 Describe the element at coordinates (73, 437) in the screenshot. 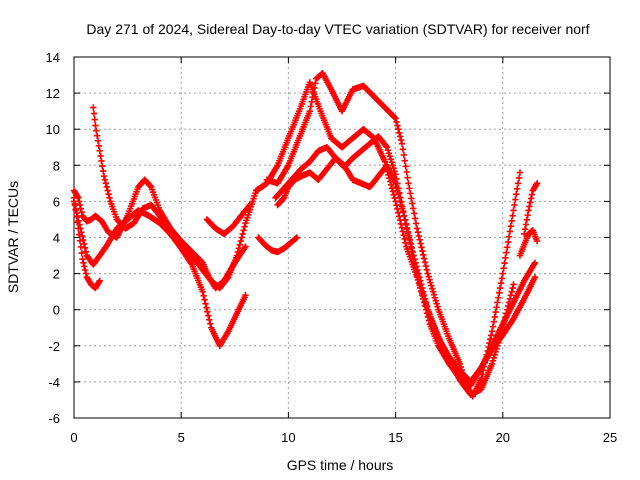

I see `x-tick-label: 0` at that location.